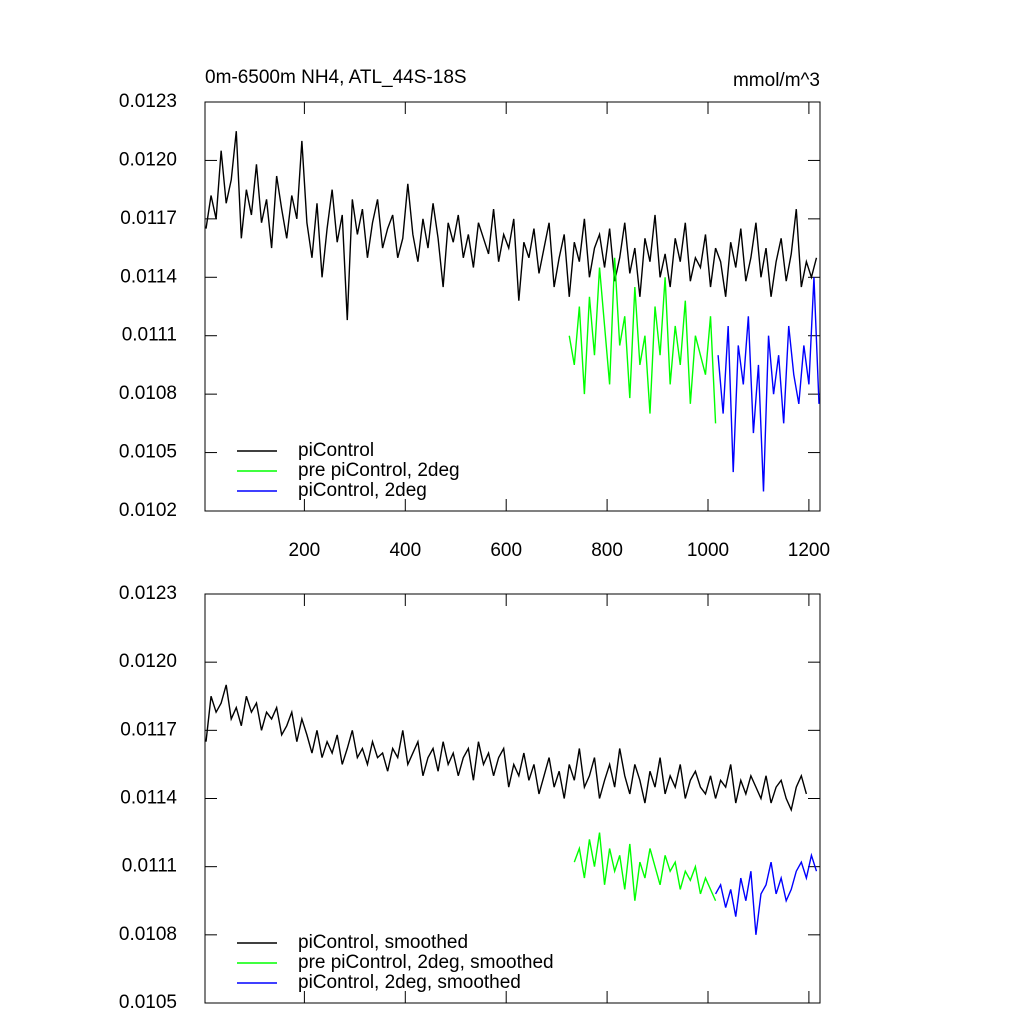 The image size is (1024, 1024). Describe the element at coordinates (362, 490) in the screenshot. I see `legend-label: piControl, 2deg` at that location.